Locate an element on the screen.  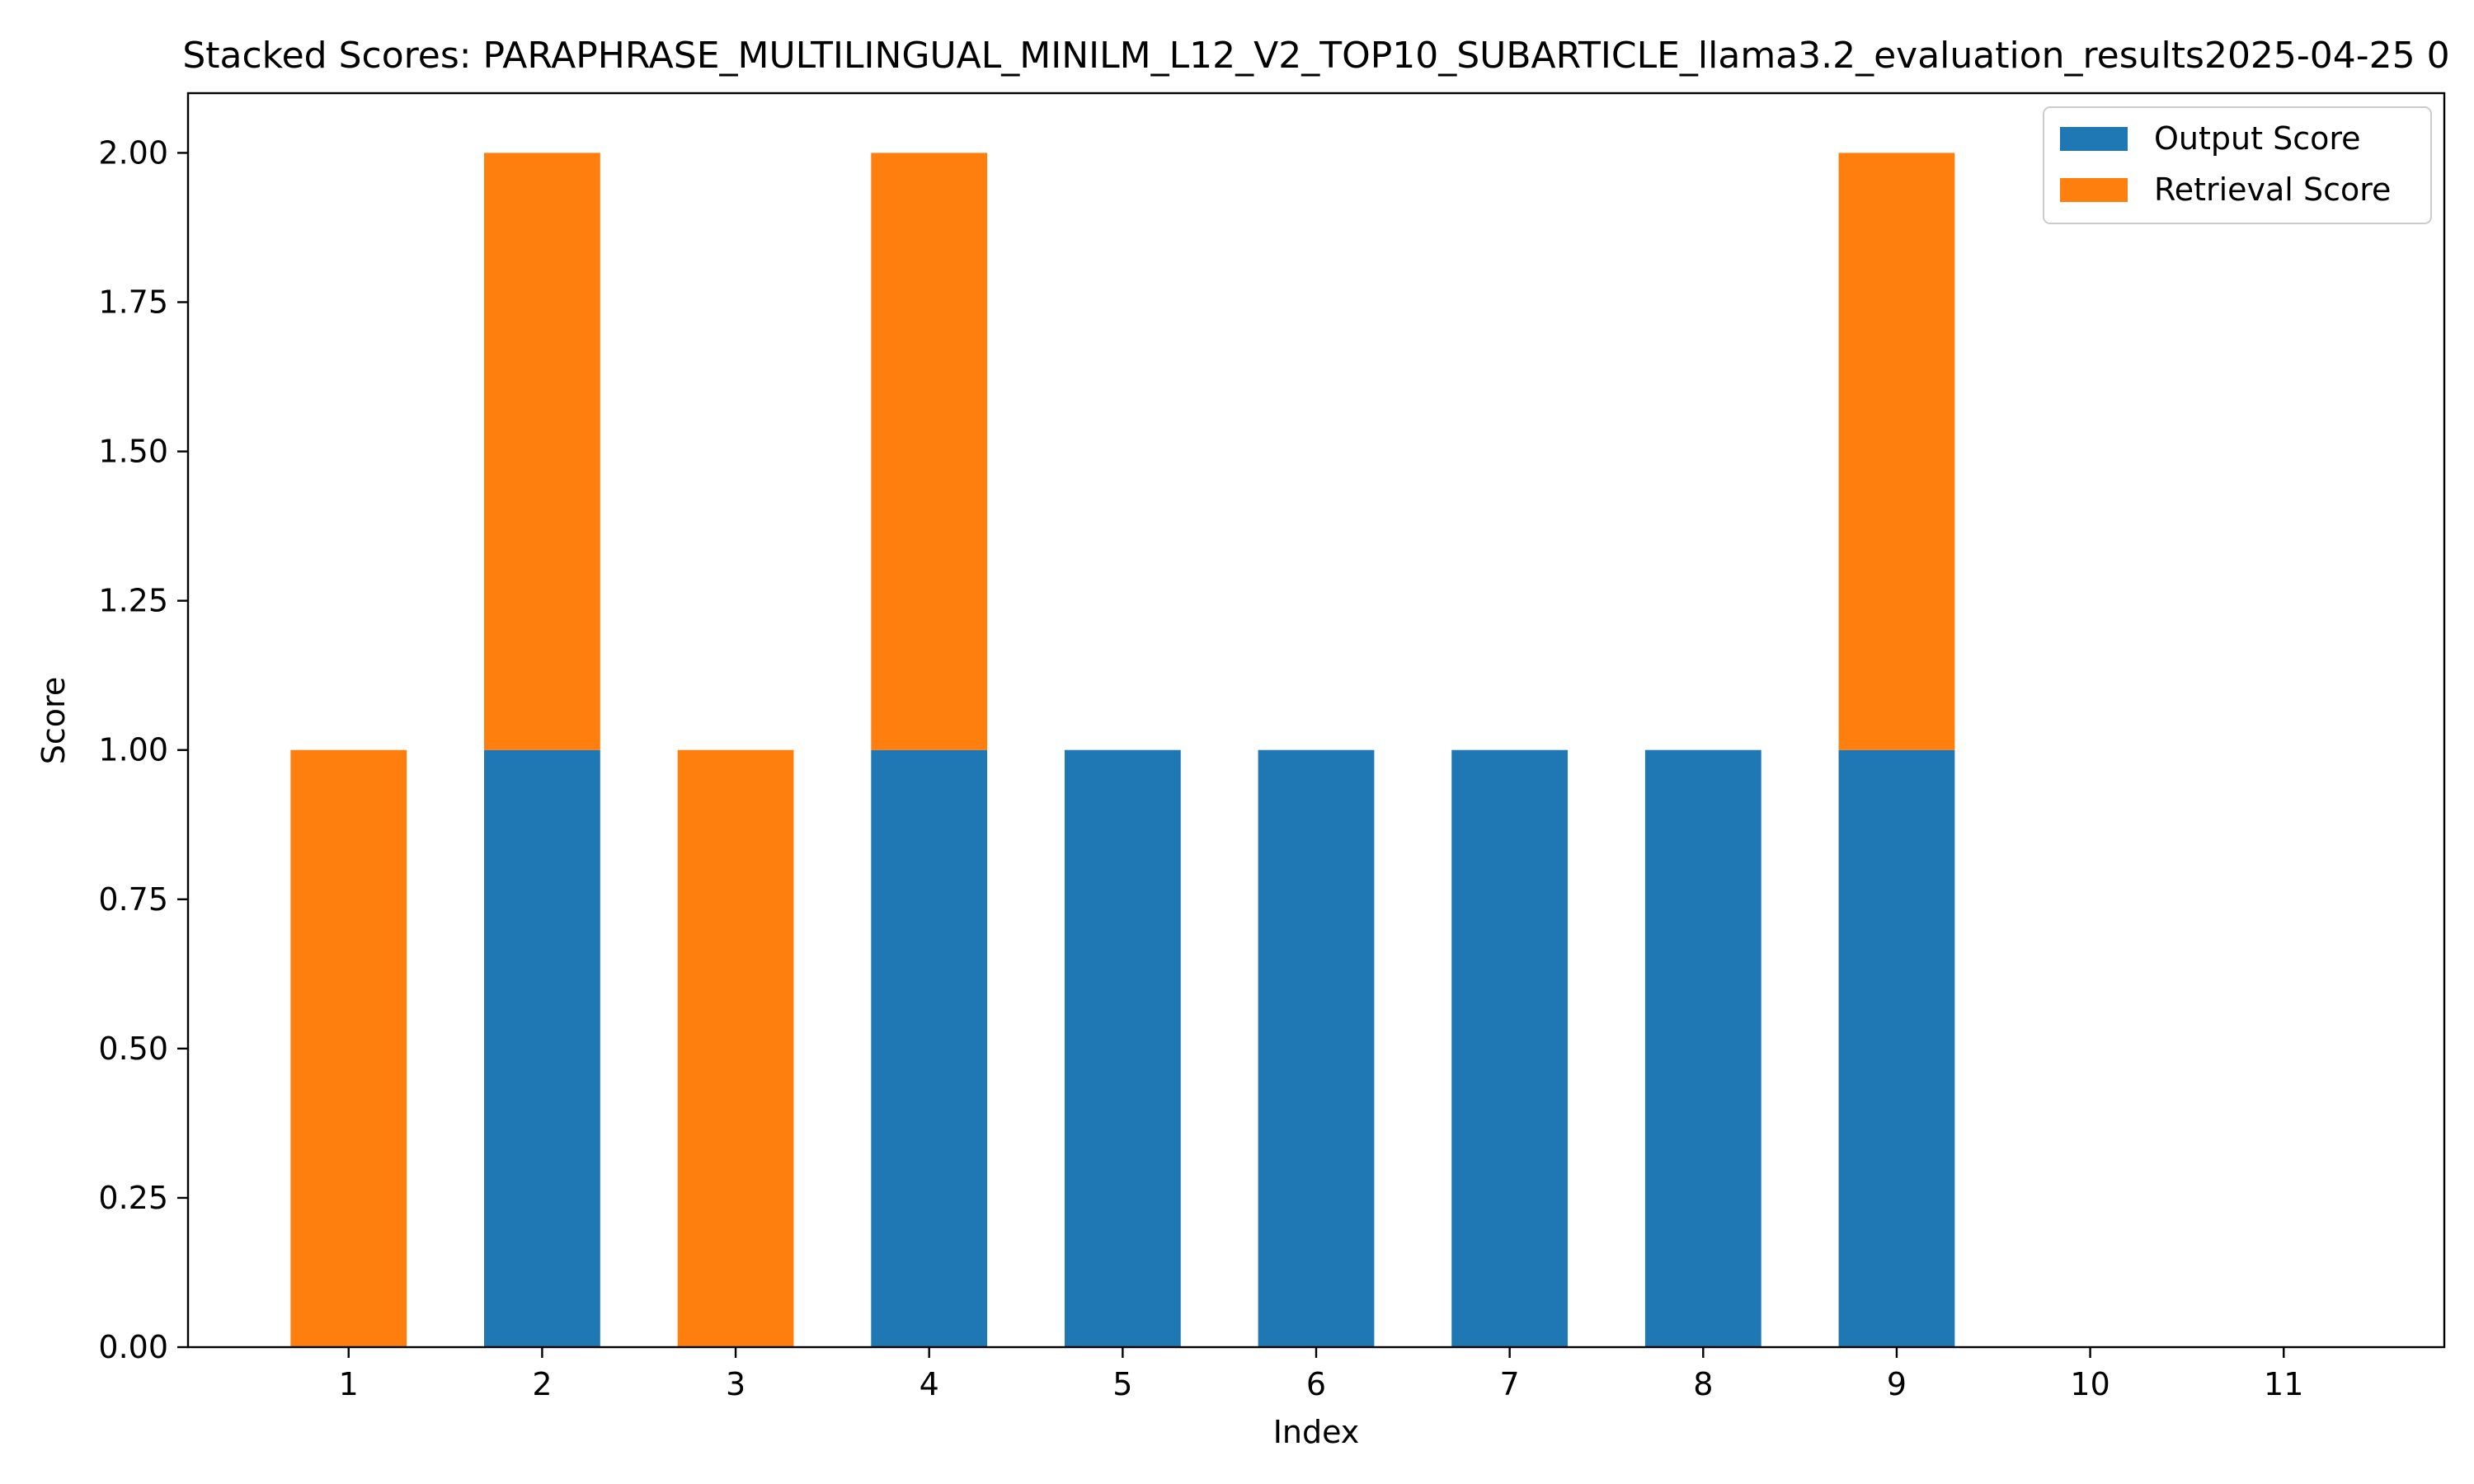
x-tick-label: 6 is located at coordinates (1316, 1384).